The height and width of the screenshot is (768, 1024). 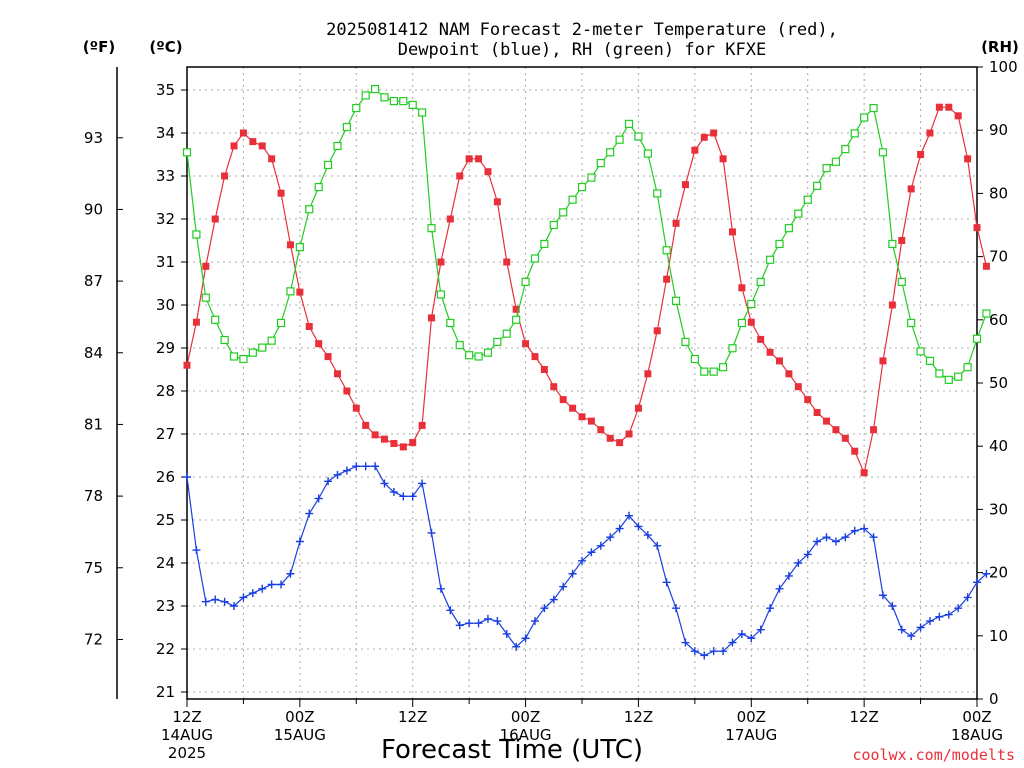 I want to click on celsius-tick-label: 25, so click(x=165, y=520).